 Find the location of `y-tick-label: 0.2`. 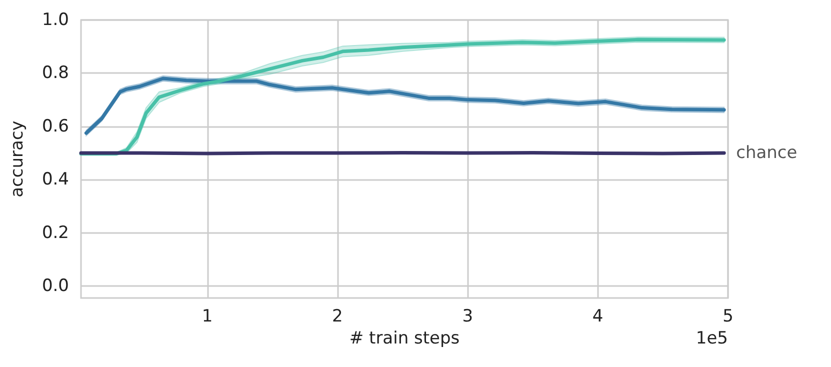

y-tick-label: 0.2 is located at coordinates (55, 232).